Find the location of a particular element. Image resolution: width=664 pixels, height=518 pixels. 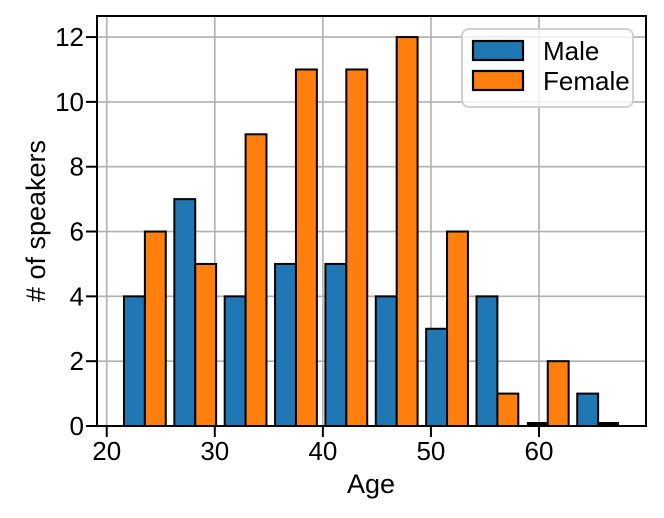

y-tick-label-6: 6 is located at coordinates (77, 232).